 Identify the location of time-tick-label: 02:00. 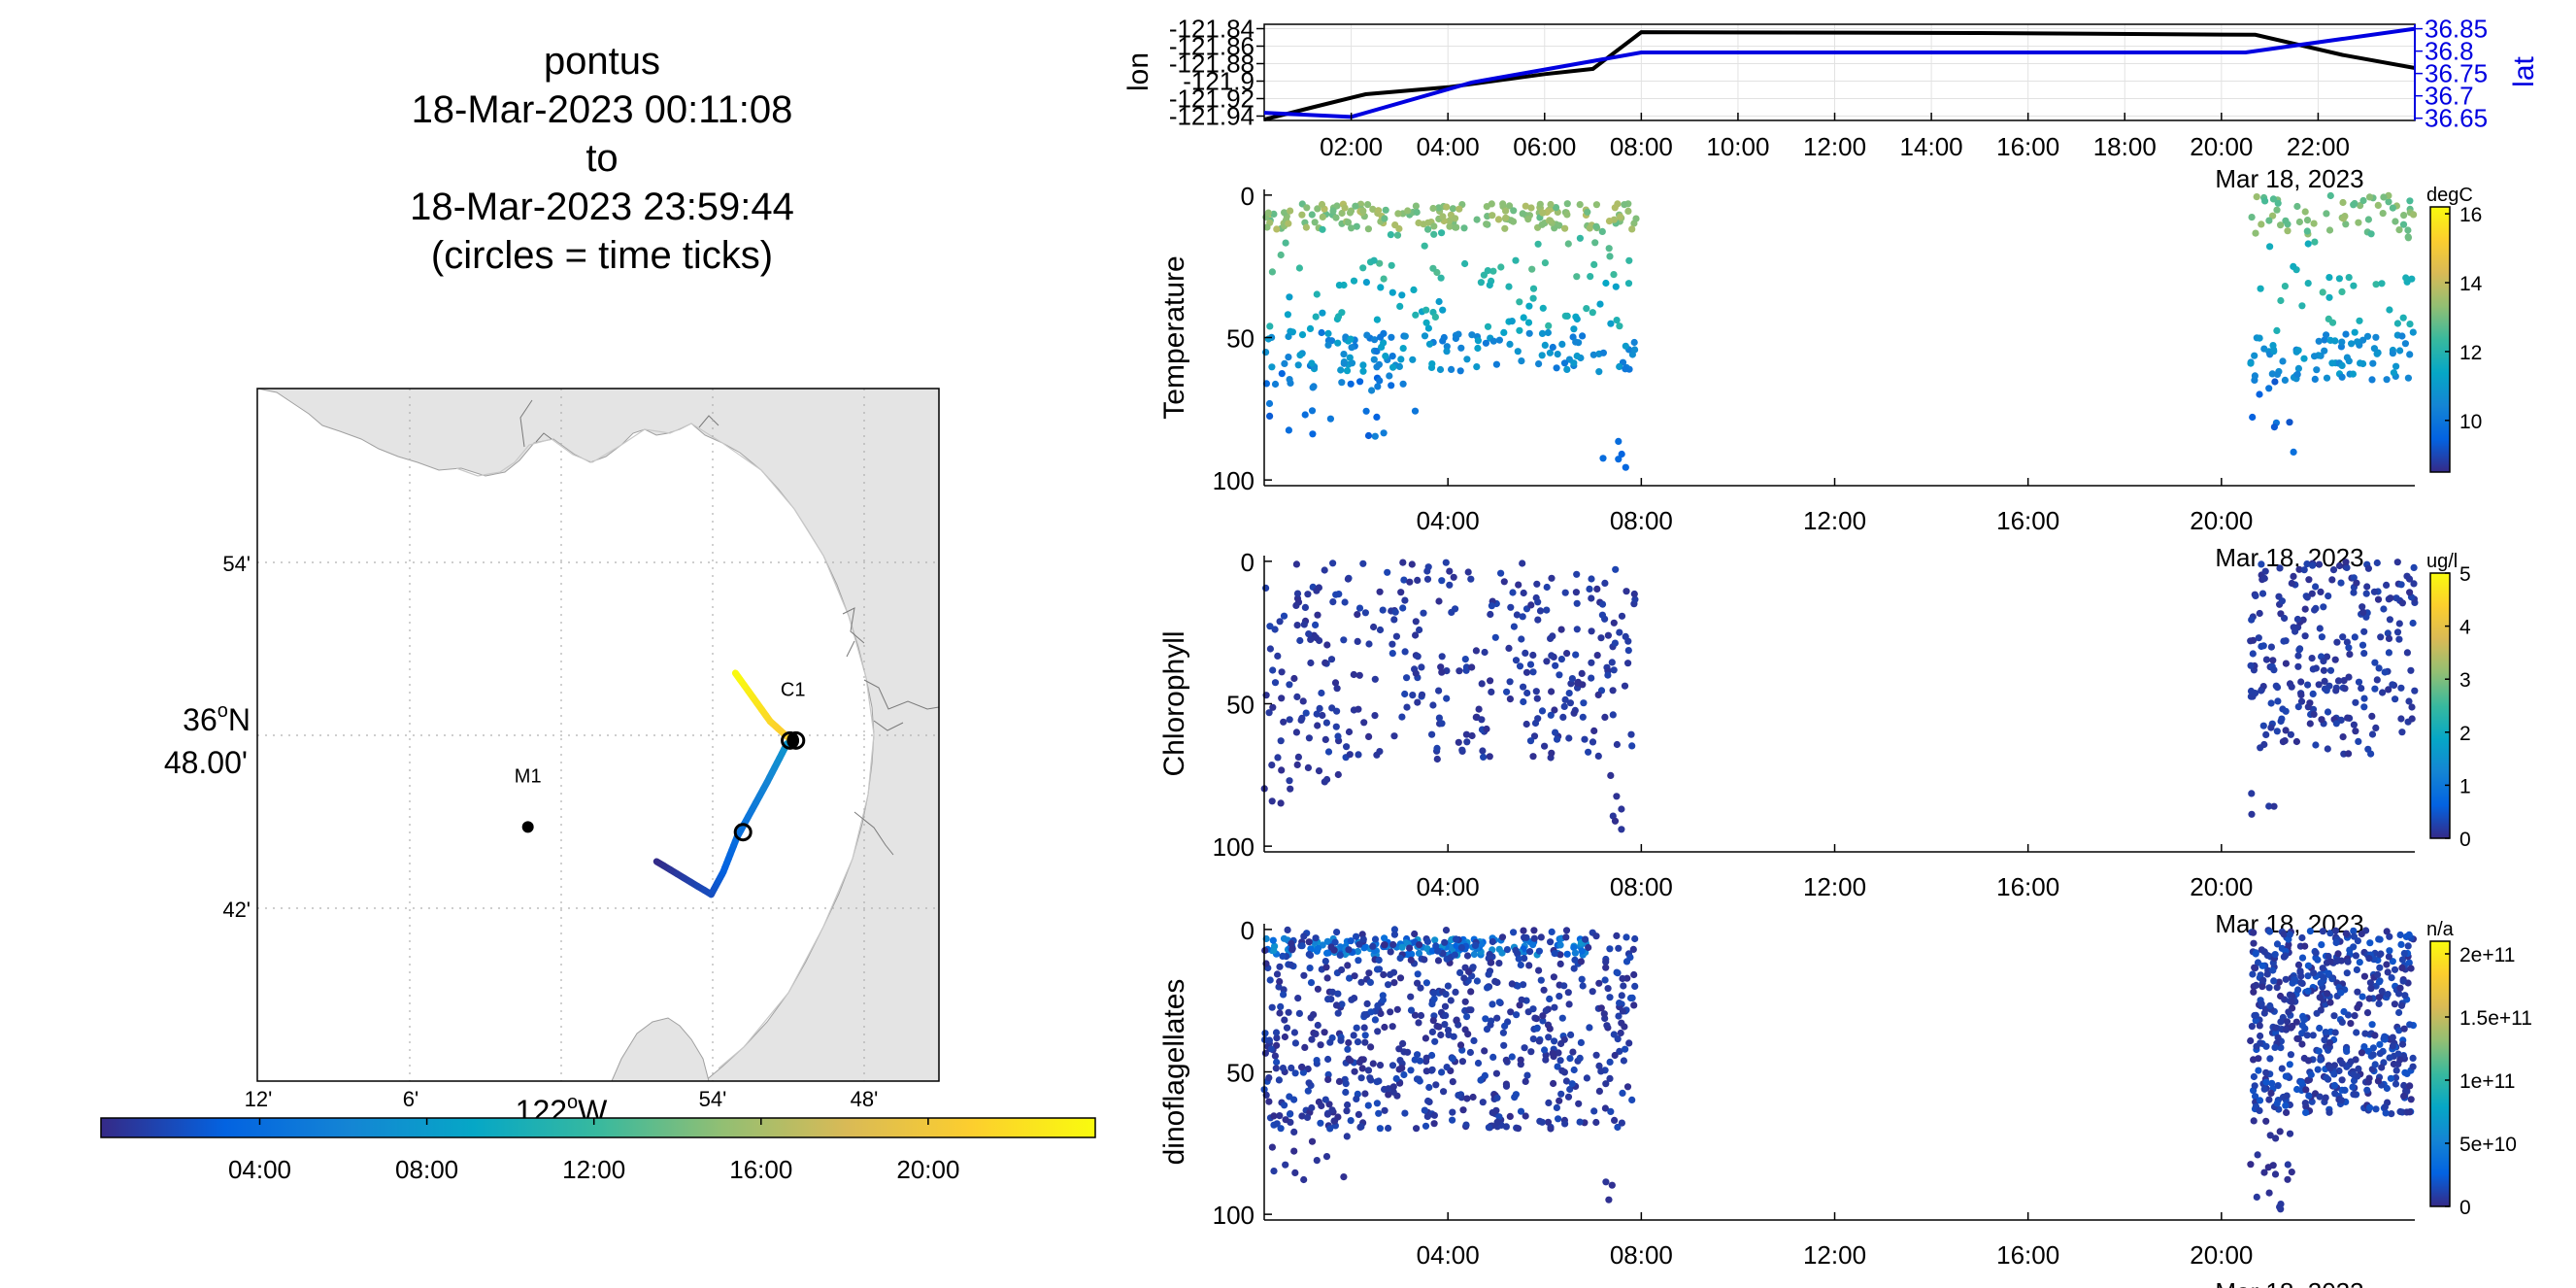
(1351, 146).